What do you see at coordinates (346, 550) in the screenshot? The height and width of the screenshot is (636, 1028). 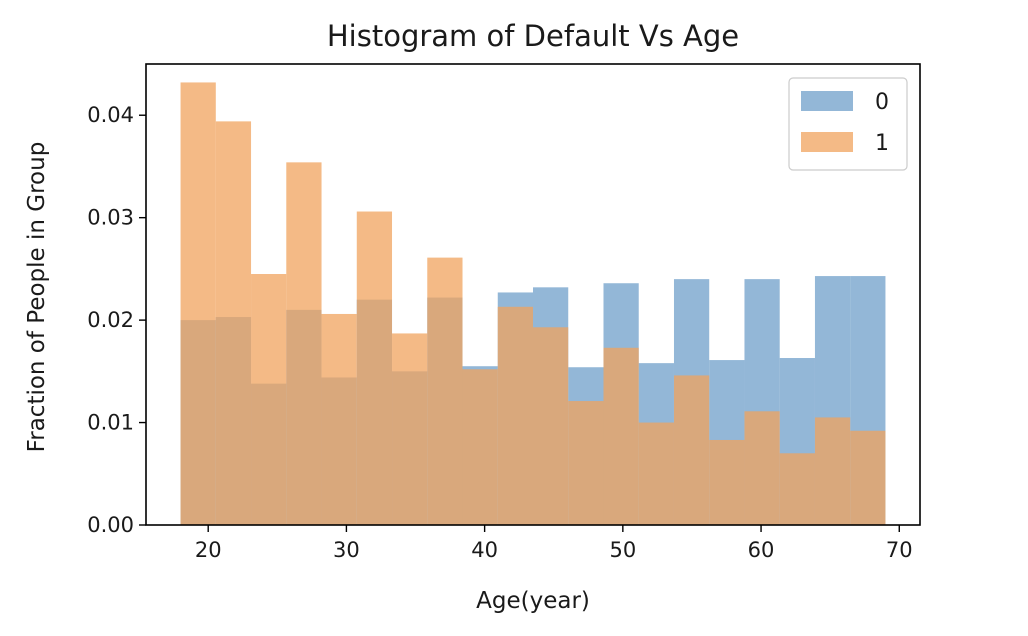 I see `x-tick-label-1: 30` at bounding box center [346, 550].